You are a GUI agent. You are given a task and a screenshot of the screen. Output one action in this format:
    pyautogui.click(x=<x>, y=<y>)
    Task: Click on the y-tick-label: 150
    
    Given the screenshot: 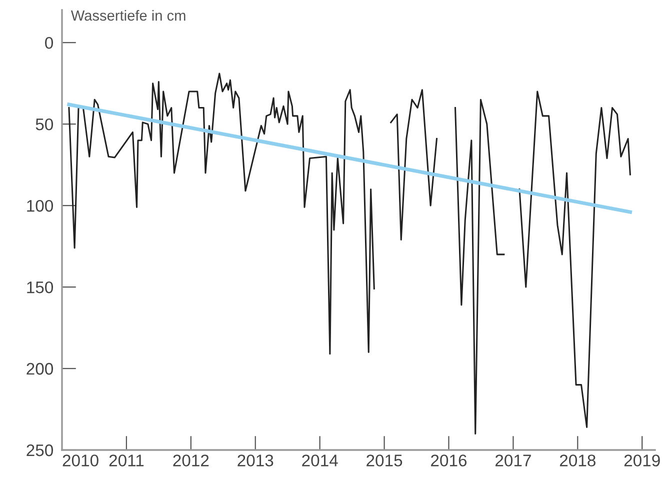 What is the action you would take?
    pyautogui.click(x=40, y=287)
    